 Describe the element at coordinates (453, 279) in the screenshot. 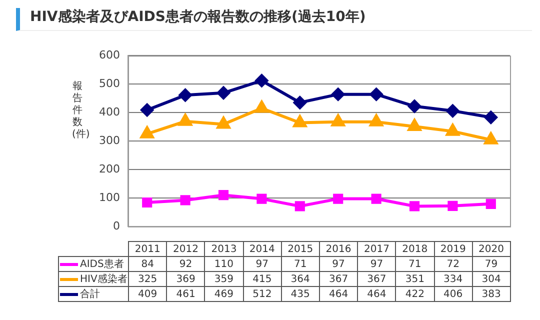

I see `data-label: 334` at that location.